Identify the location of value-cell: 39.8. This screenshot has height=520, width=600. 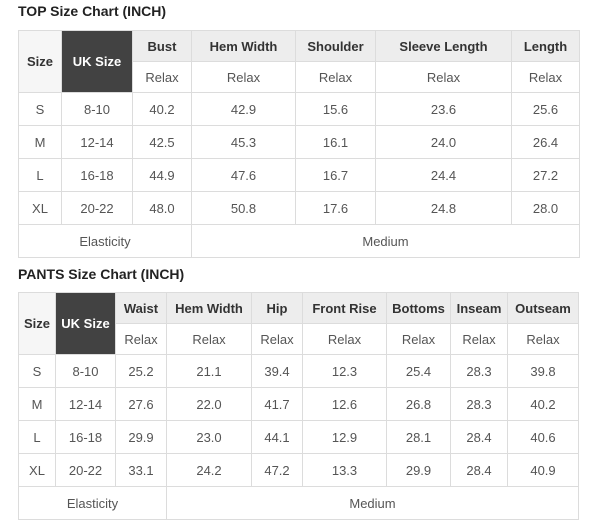
(543, 371).